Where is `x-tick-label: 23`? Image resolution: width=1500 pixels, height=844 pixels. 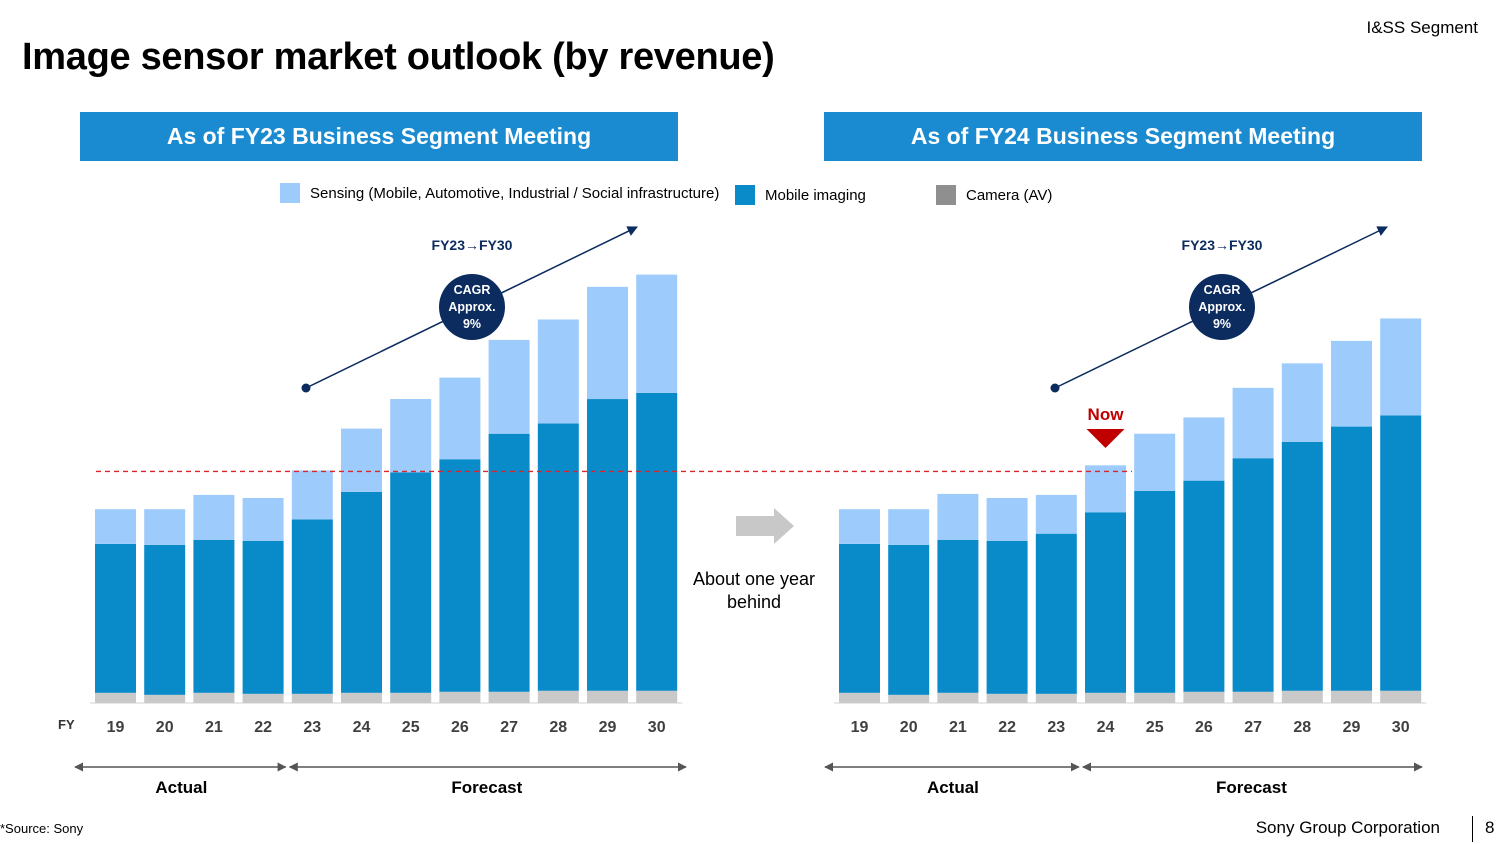
x-tick-label: 23 is located at coordinates (1056, 727).